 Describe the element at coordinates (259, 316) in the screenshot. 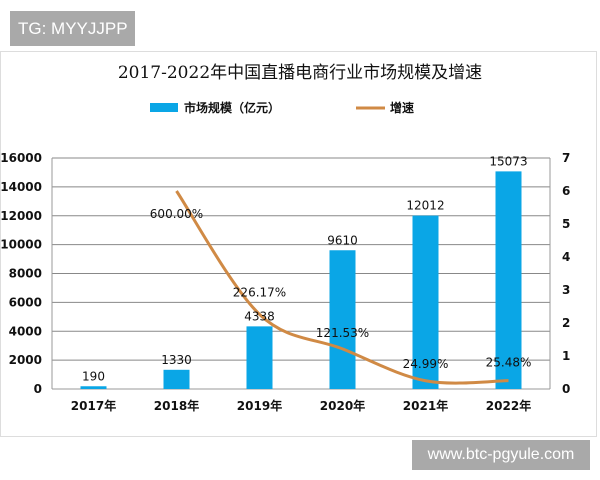

I see `bar-data-label: 4338` at that location.